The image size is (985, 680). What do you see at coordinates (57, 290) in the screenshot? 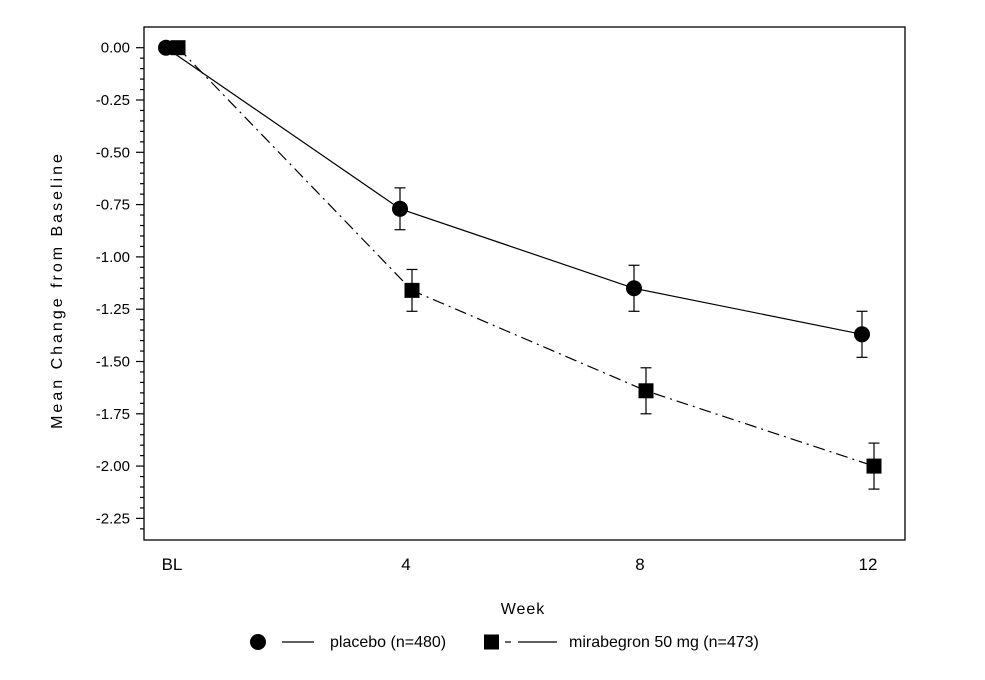
I see `y-axis-title: Mean Change from Baseline` at bounding box center [57, 290].